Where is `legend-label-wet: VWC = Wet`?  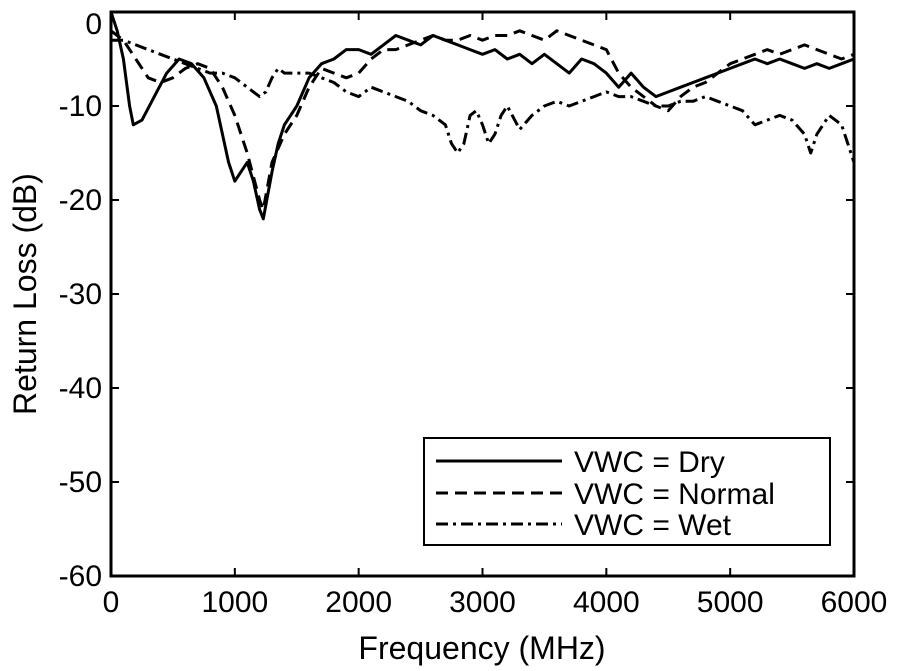 legend-label-wet: VWC = Wet is located at coordinates (653, 525).